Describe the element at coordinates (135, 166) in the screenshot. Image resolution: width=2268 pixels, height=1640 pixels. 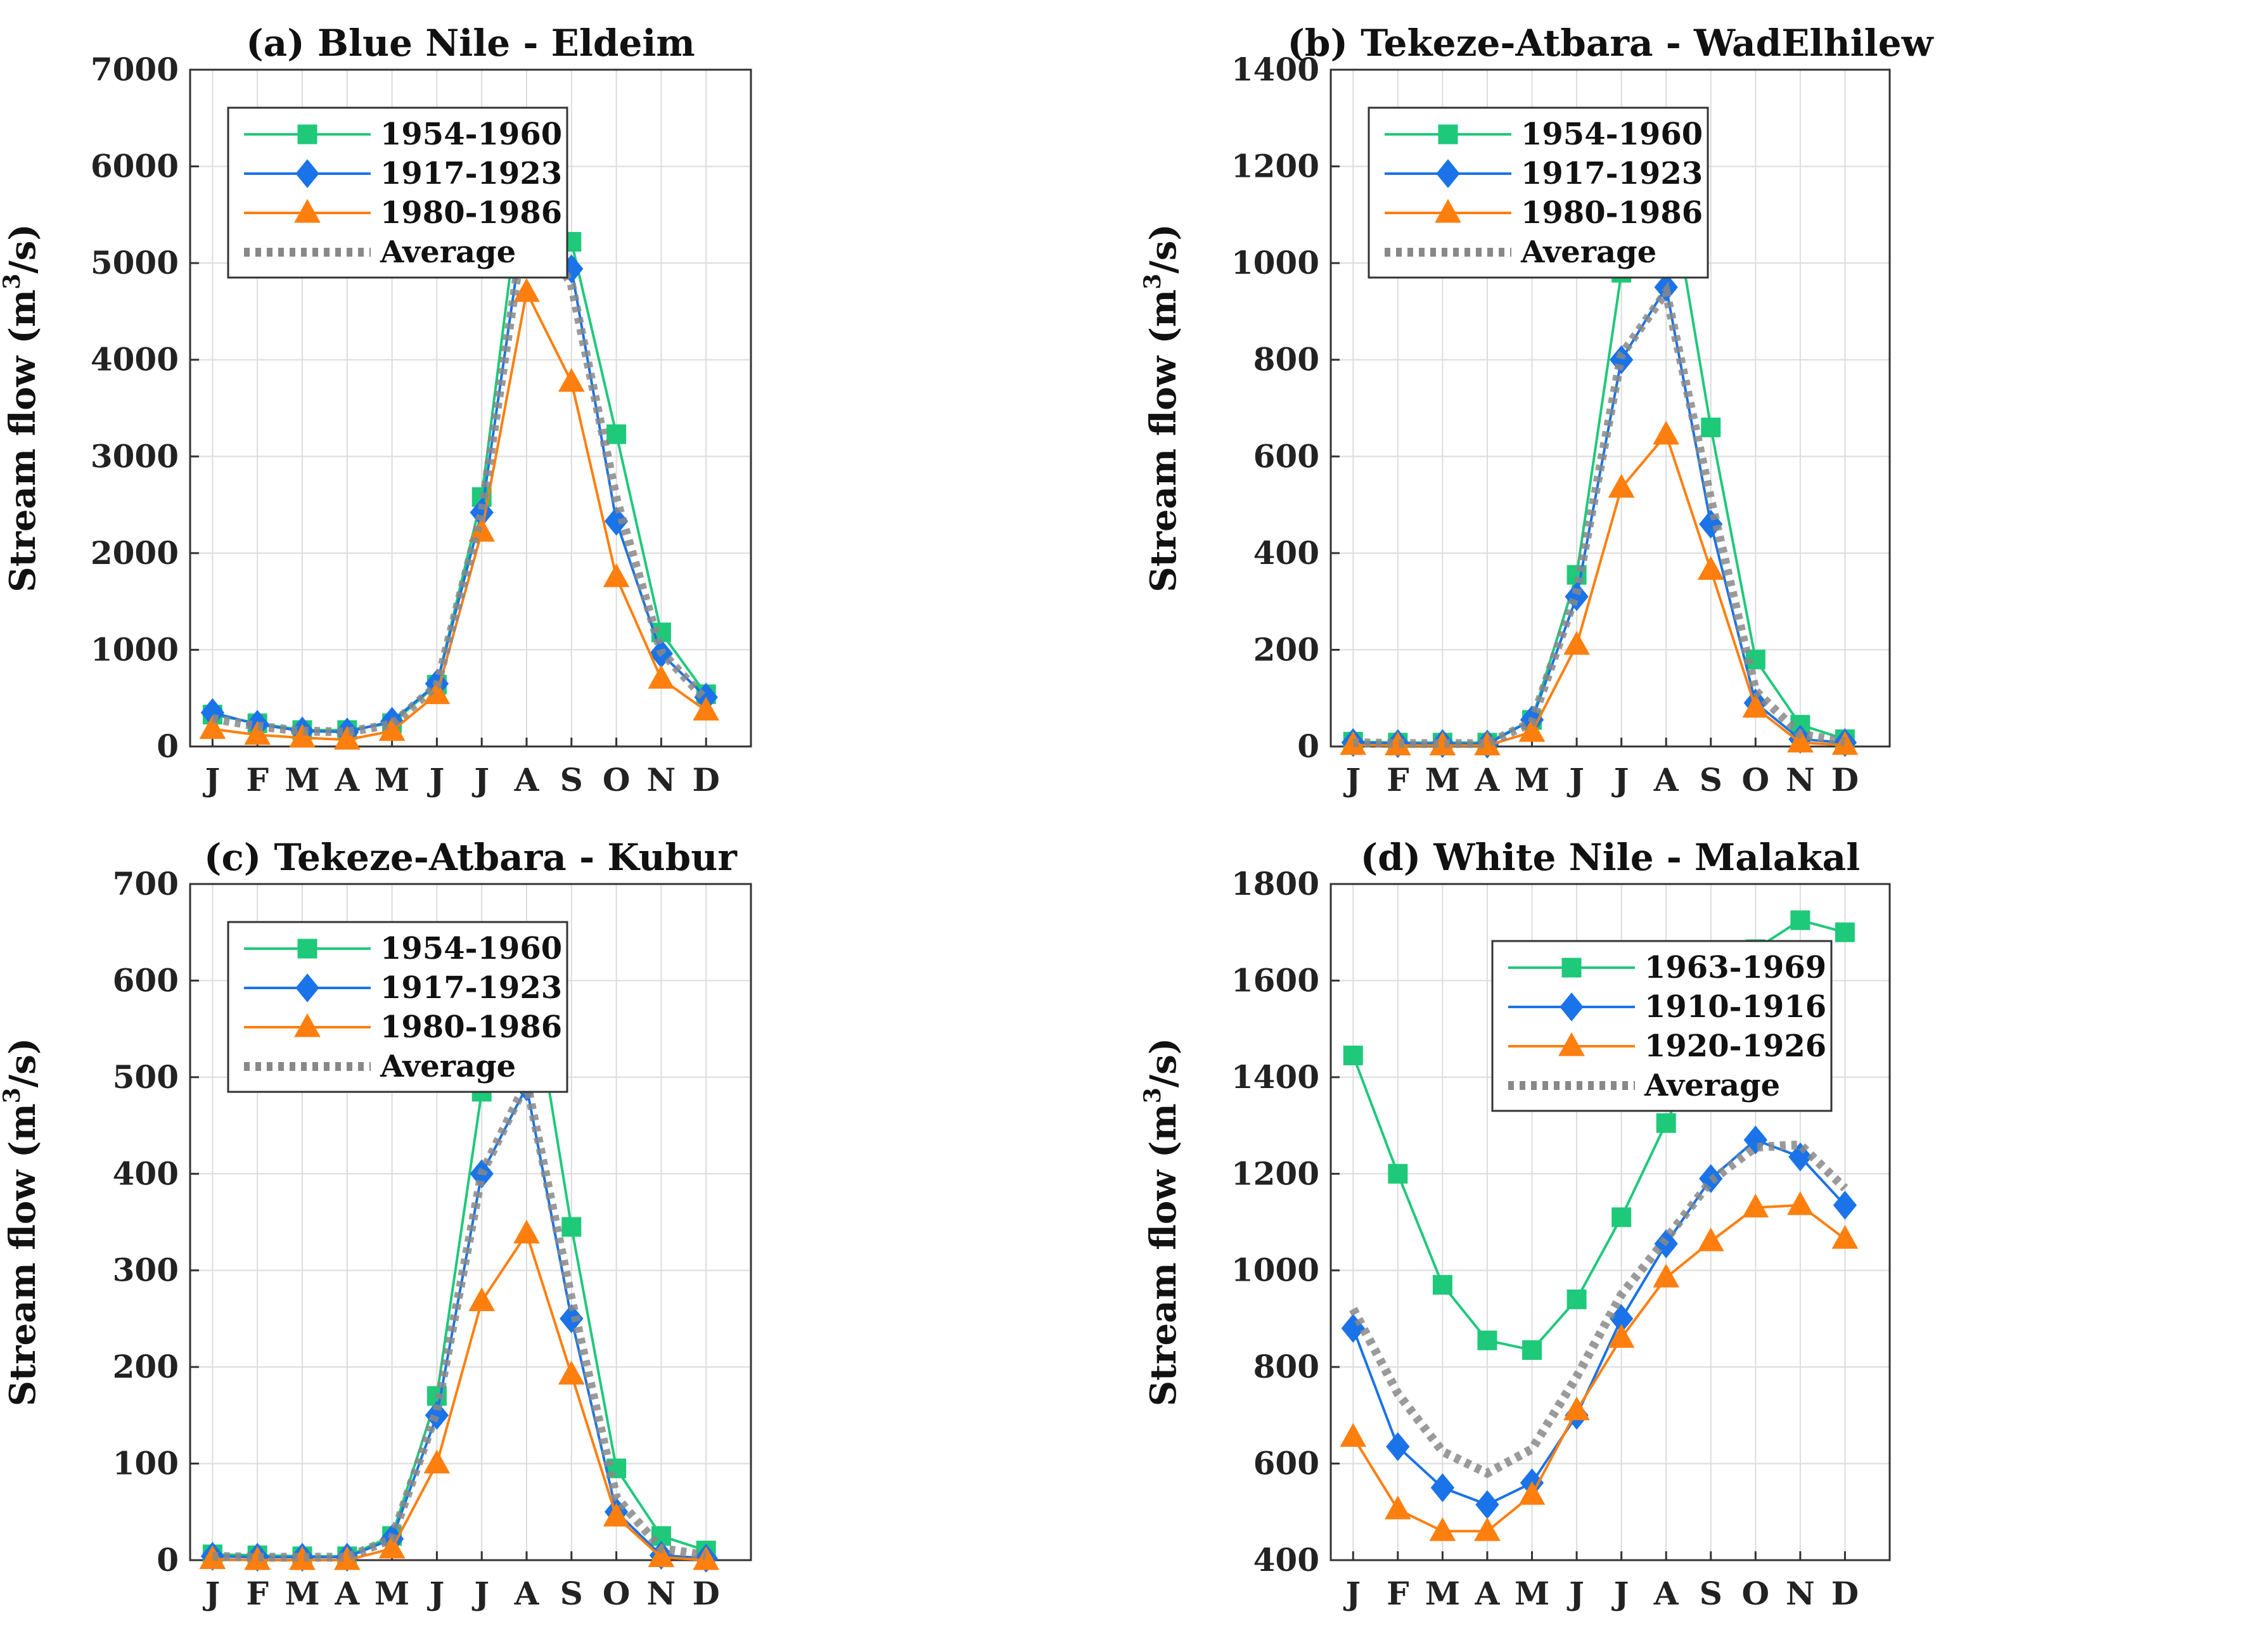
I see `y-tick-label: 6000` at that location.